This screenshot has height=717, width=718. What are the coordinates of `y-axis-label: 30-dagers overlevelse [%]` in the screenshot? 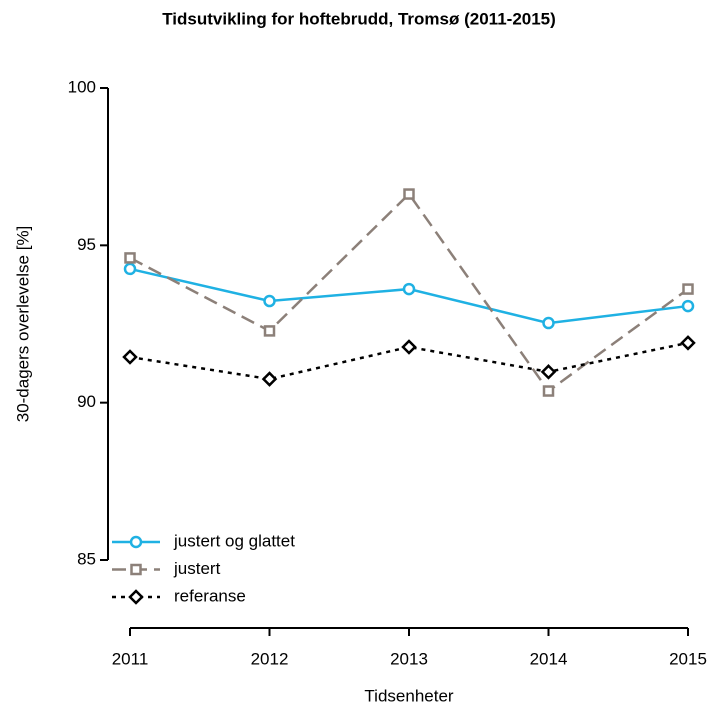 It's located at (22, 324).